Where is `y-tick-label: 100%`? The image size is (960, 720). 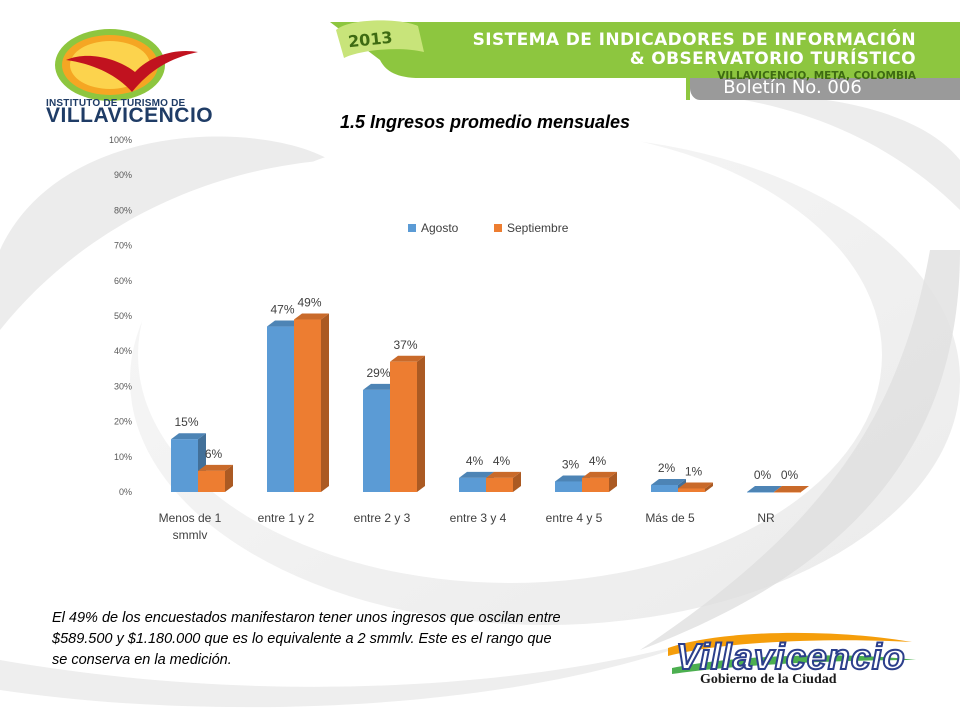
y-tick-label: 100% is located at coordinates (120, 140).